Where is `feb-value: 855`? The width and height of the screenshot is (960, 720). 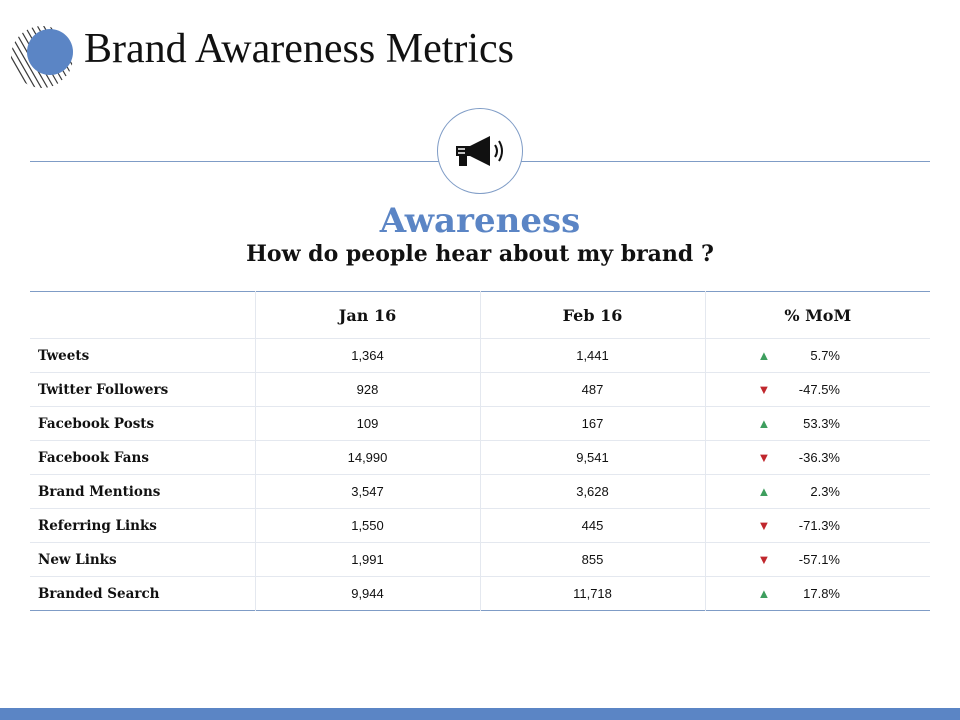 feb-value: 855 is located at coordinates (592, 559).